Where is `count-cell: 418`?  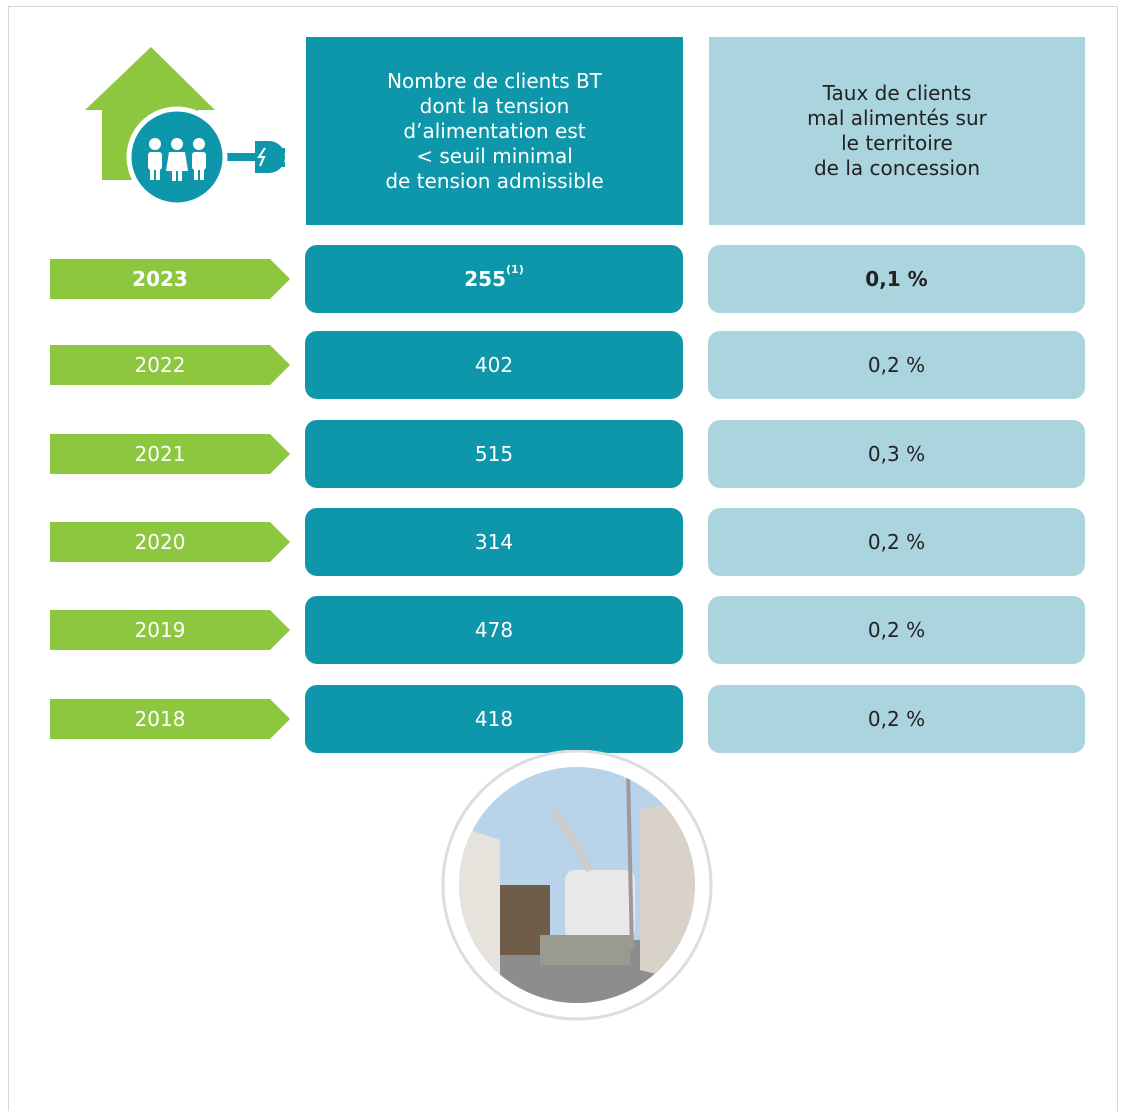
count-cell: 418 is located at coordinates (494, 719).